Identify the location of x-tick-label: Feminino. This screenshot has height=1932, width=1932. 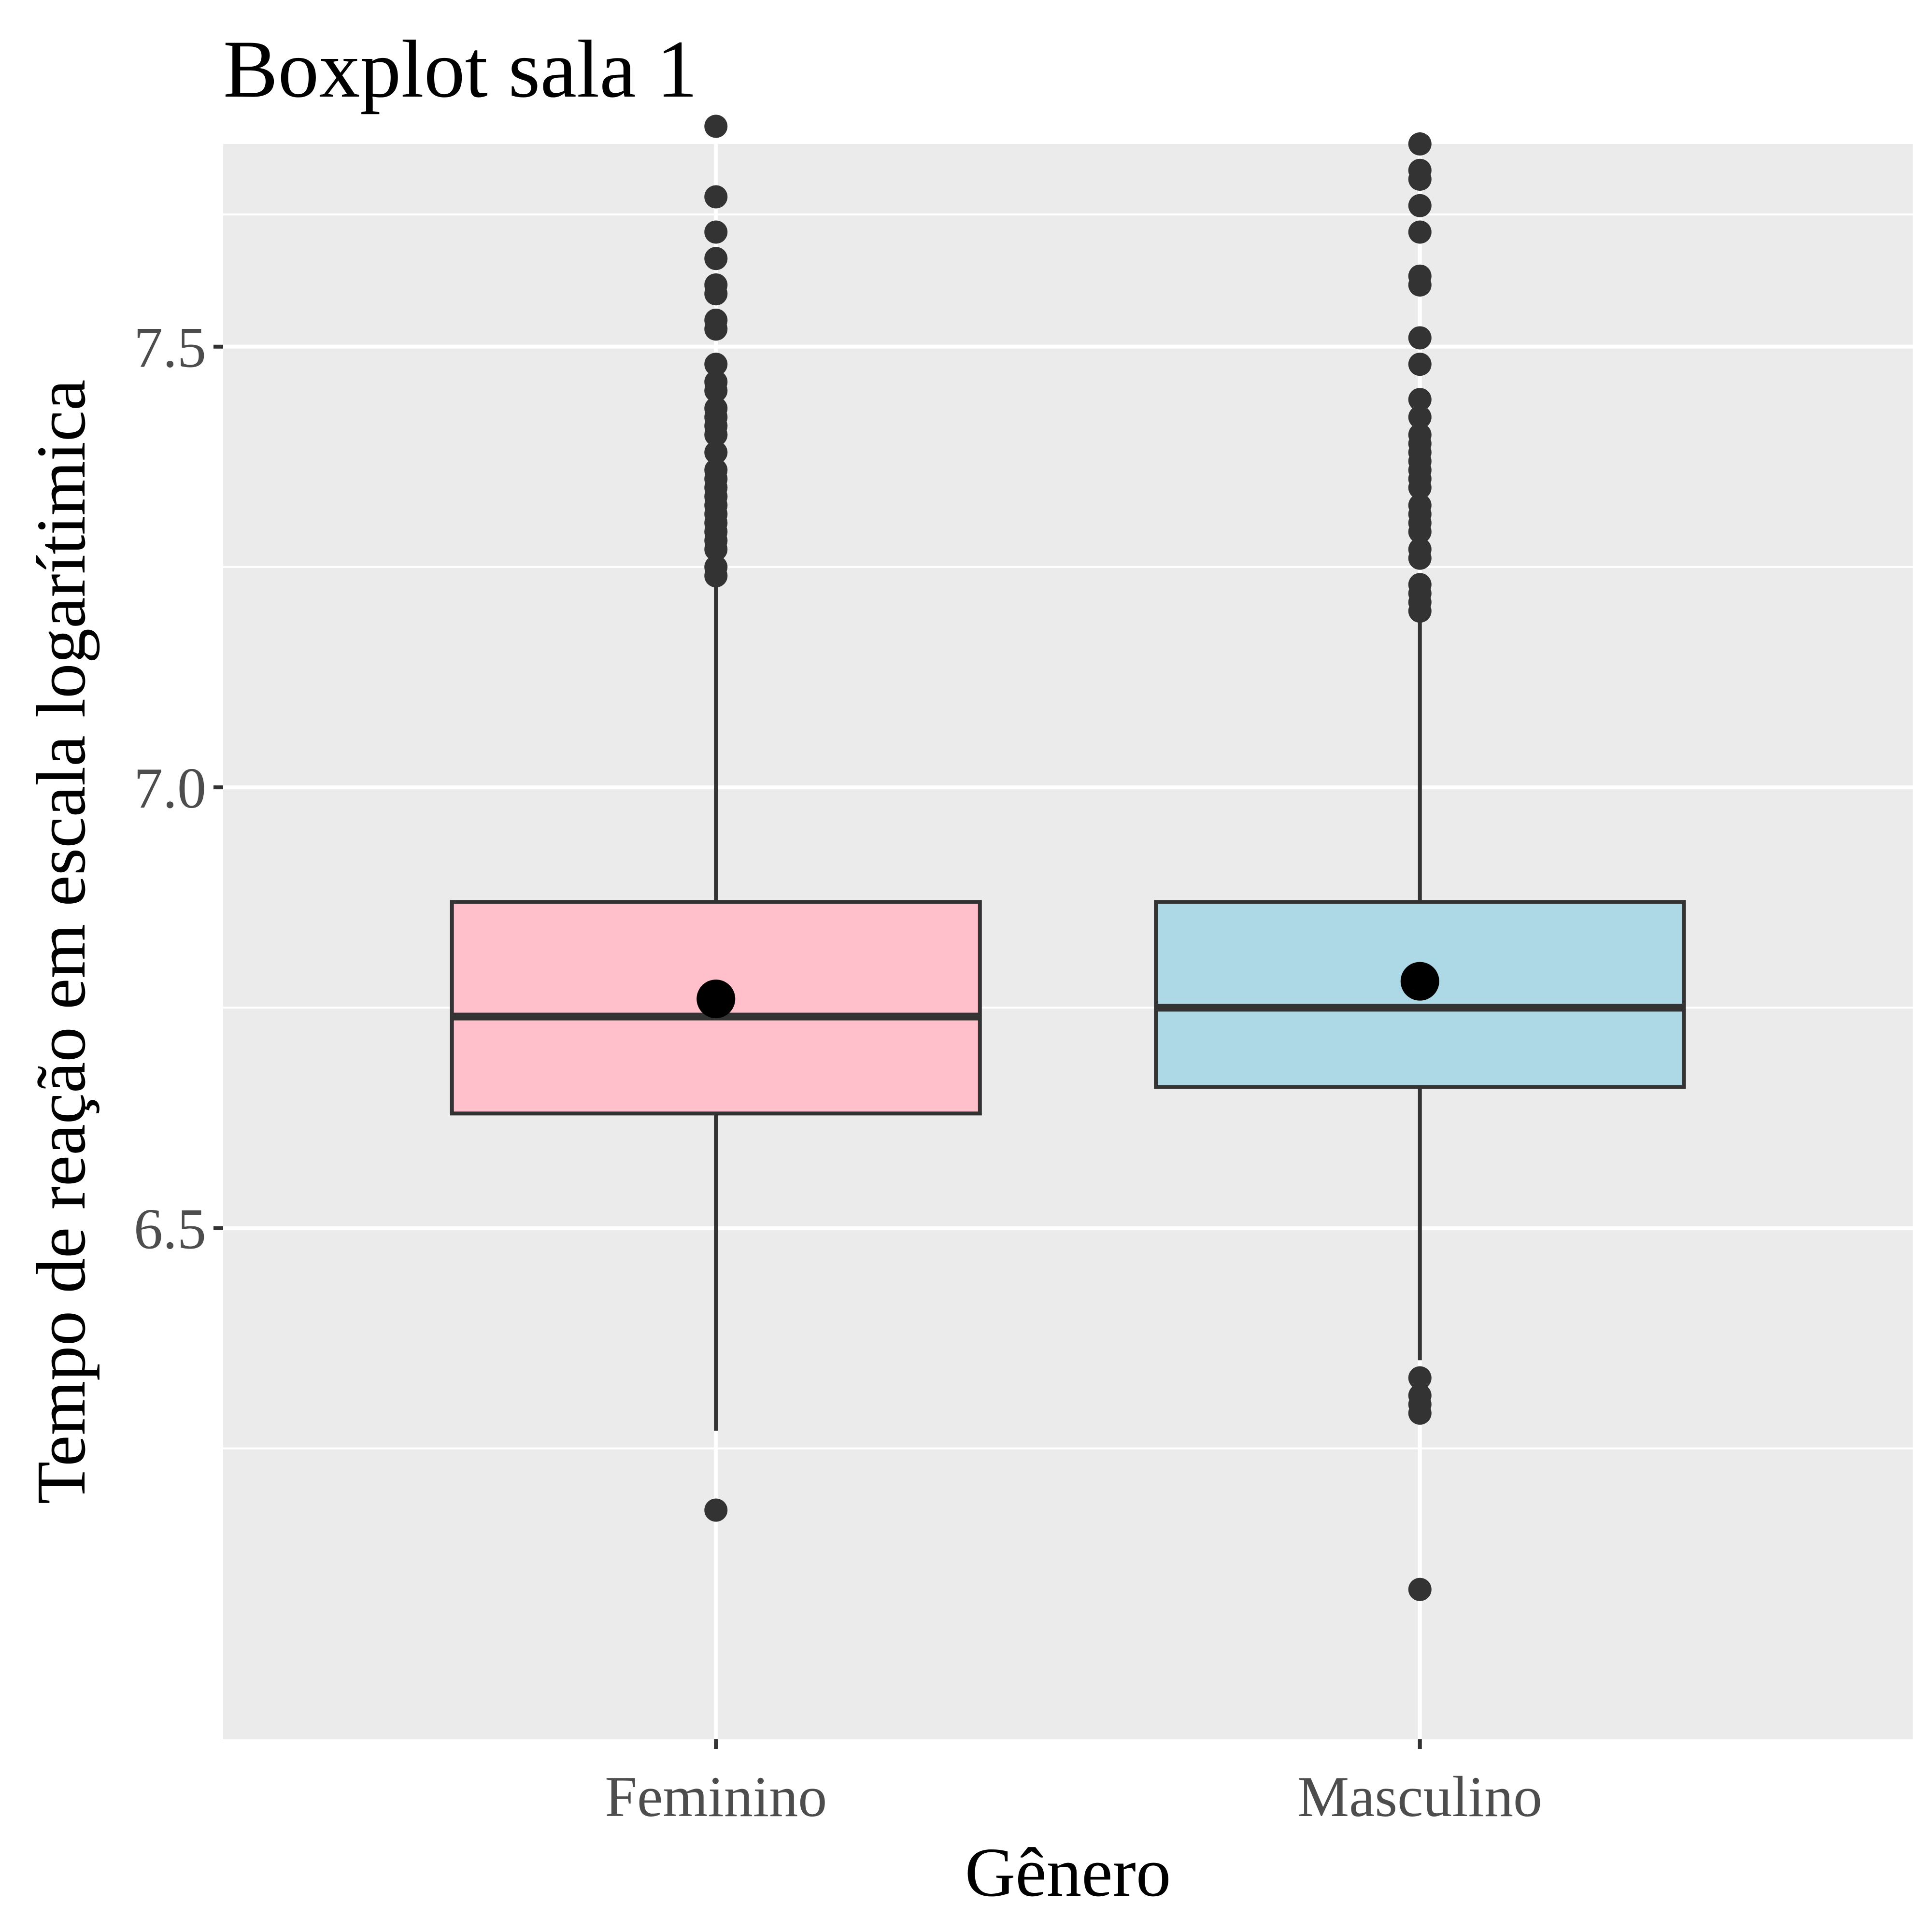
(716, 1796).